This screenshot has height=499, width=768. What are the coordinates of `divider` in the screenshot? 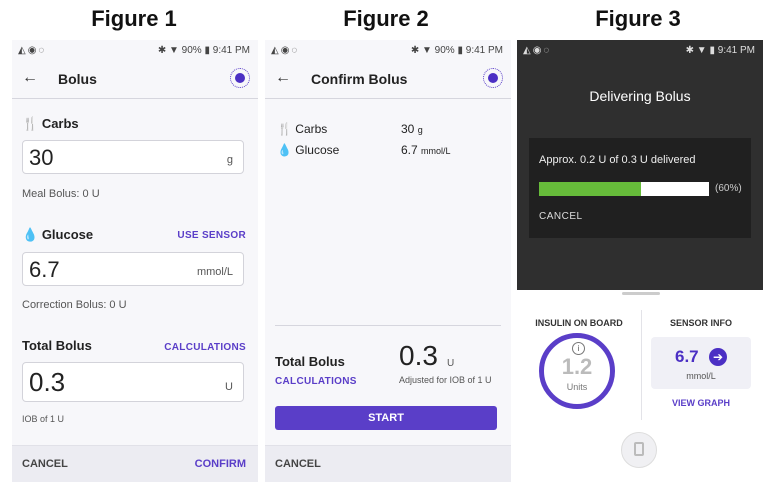 It's located at (388, 325).